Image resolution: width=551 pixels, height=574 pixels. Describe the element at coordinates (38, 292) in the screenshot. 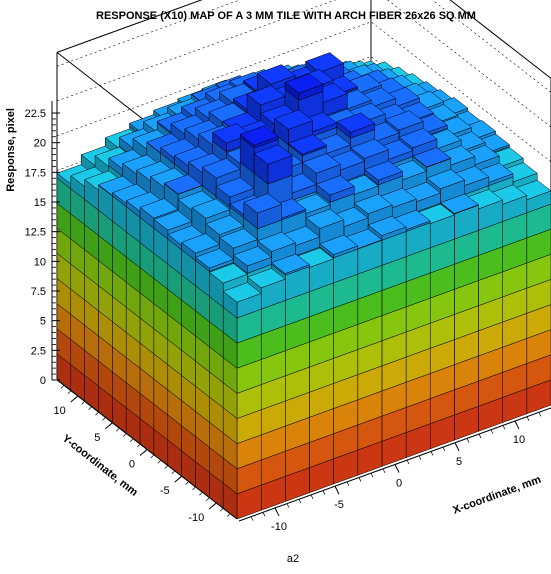

I see `z-tick-label: 7.5` at that location.